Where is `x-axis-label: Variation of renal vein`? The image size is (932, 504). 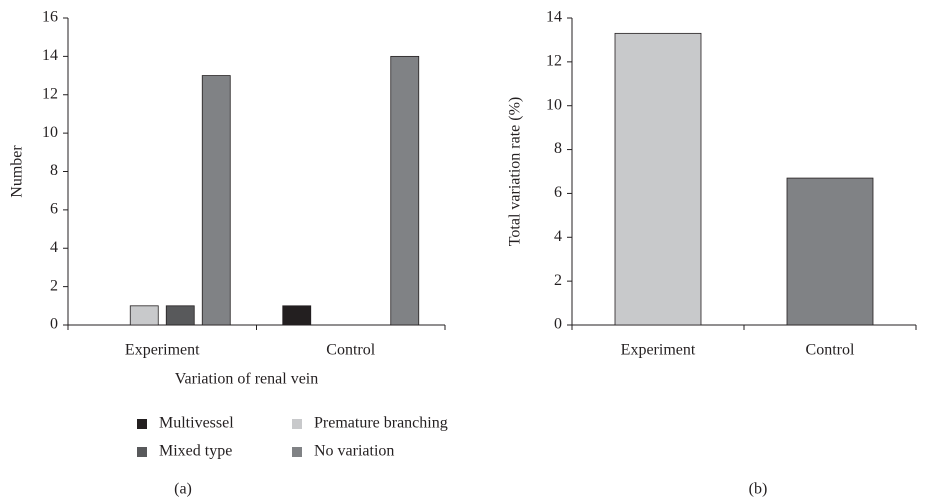 x-axis-label: Variation of renal vein is located at coordinates (247, 379).